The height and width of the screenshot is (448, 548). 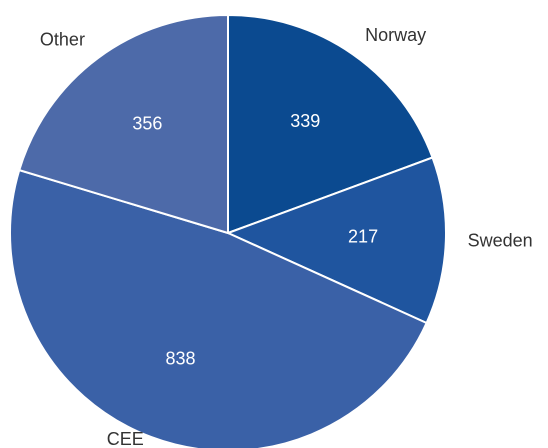 What do you see at coordinates (147, 123) in the screenshot?
I see `data-label: 356` at bounding box center [147, 123].